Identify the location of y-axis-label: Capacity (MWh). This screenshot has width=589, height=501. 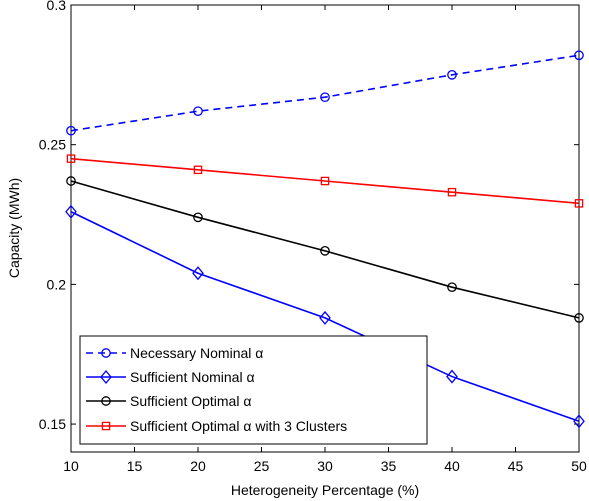
(14, 228).